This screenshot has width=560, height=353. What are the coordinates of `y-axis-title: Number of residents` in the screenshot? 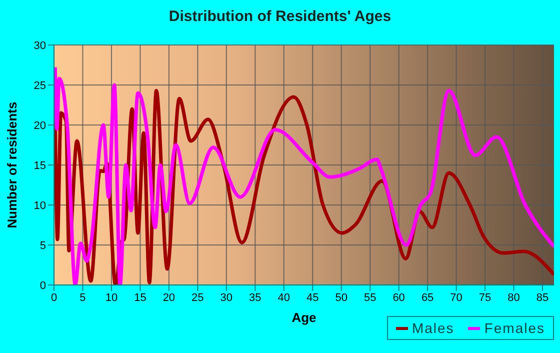 It's located at (12, 165).